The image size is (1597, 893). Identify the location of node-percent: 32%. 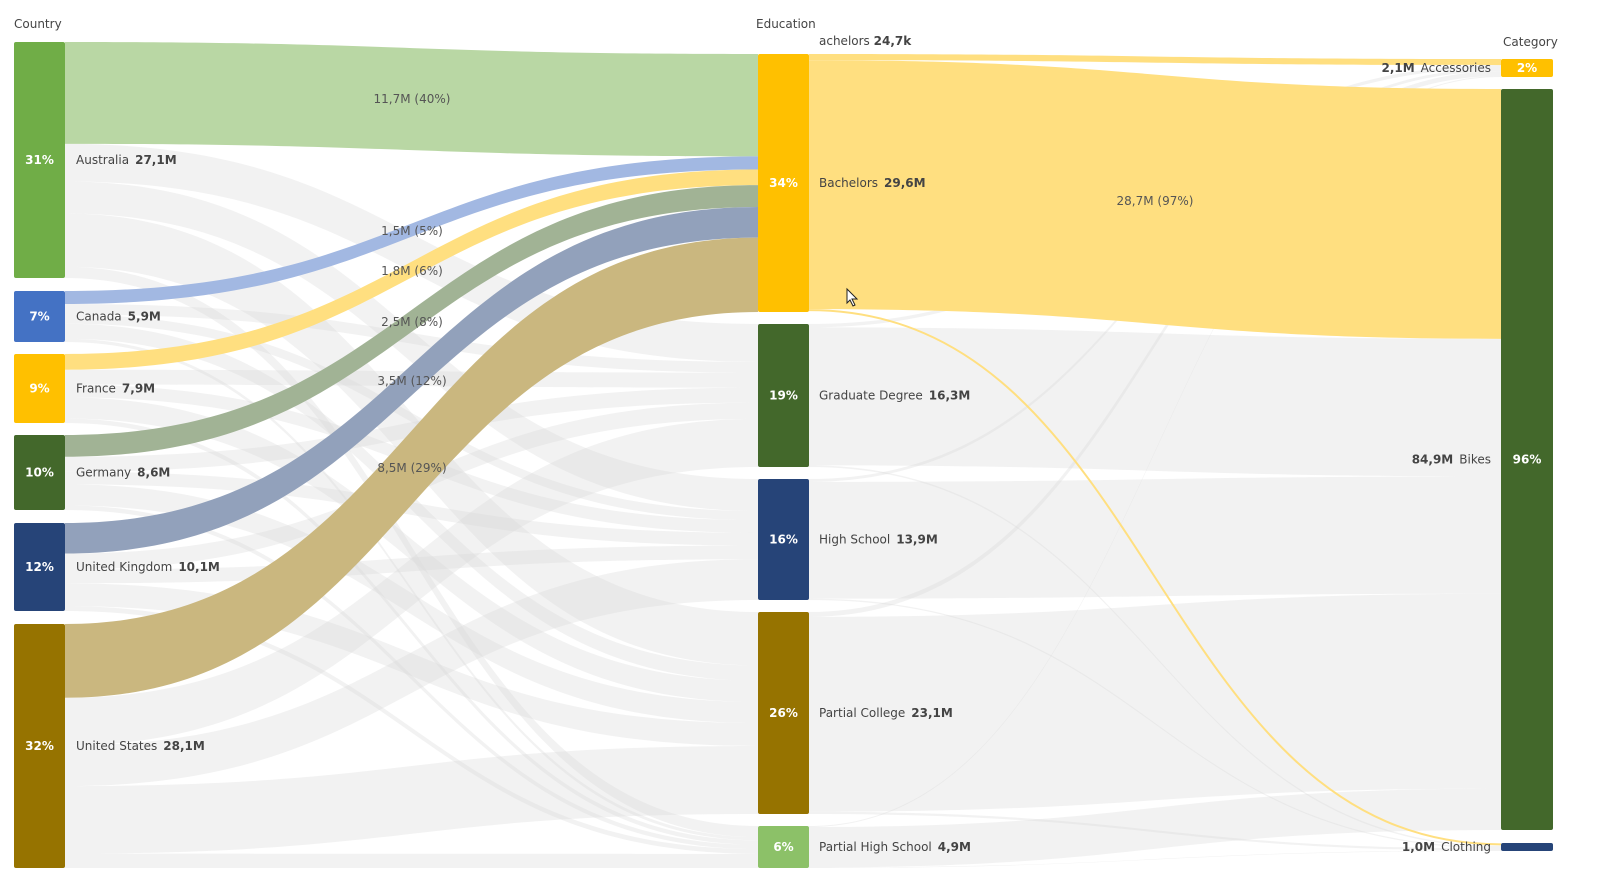
(39, 746).